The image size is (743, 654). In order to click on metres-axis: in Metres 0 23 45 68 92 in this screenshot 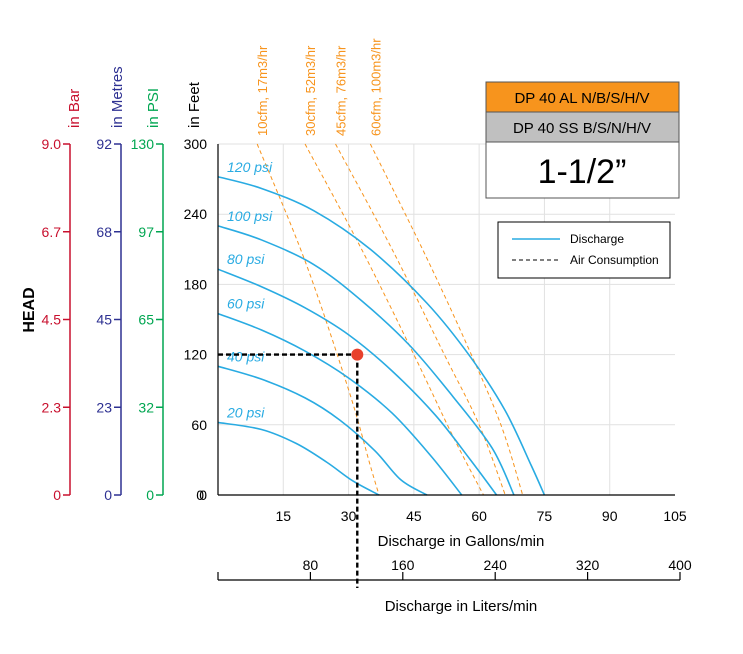, I will do `click(111, 284)`.